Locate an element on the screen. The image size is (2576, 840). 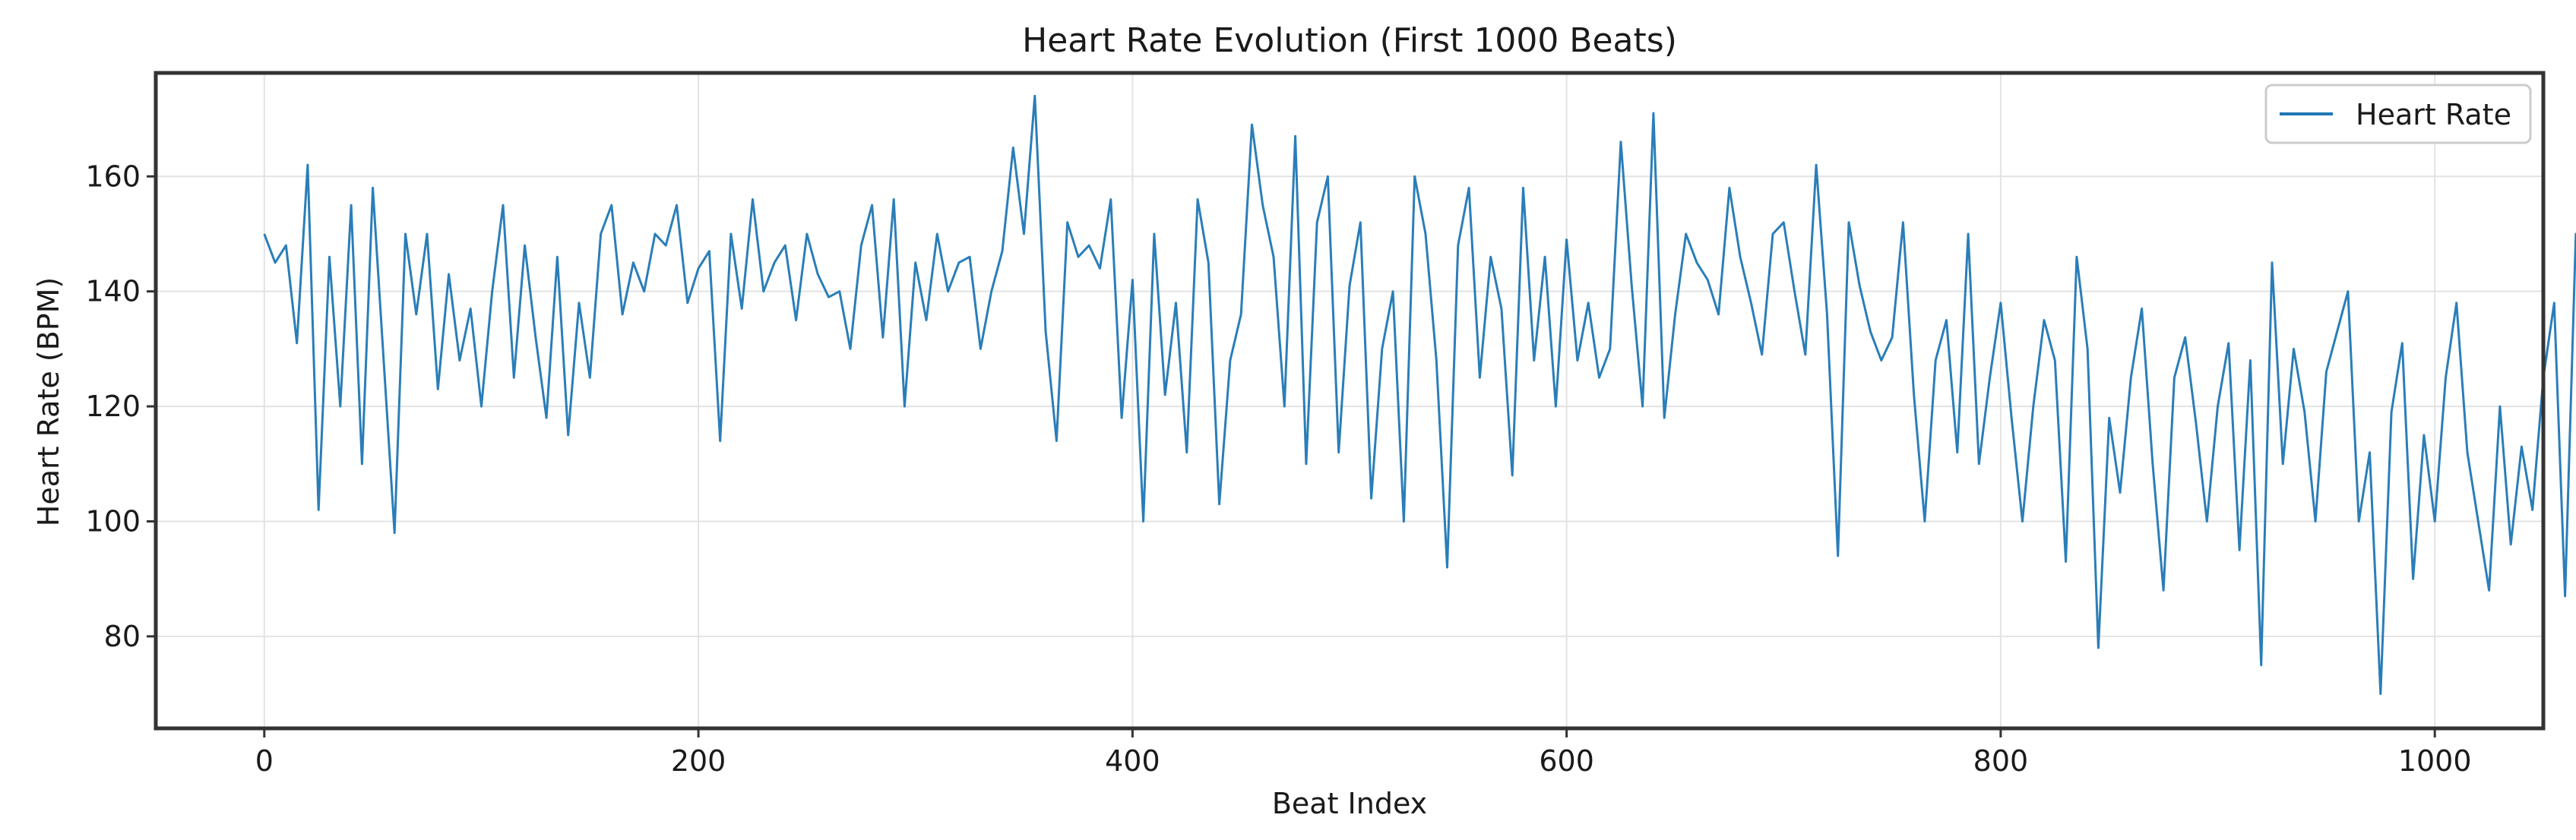
y-tick-label: 140 is located at coordinates (113, 291).